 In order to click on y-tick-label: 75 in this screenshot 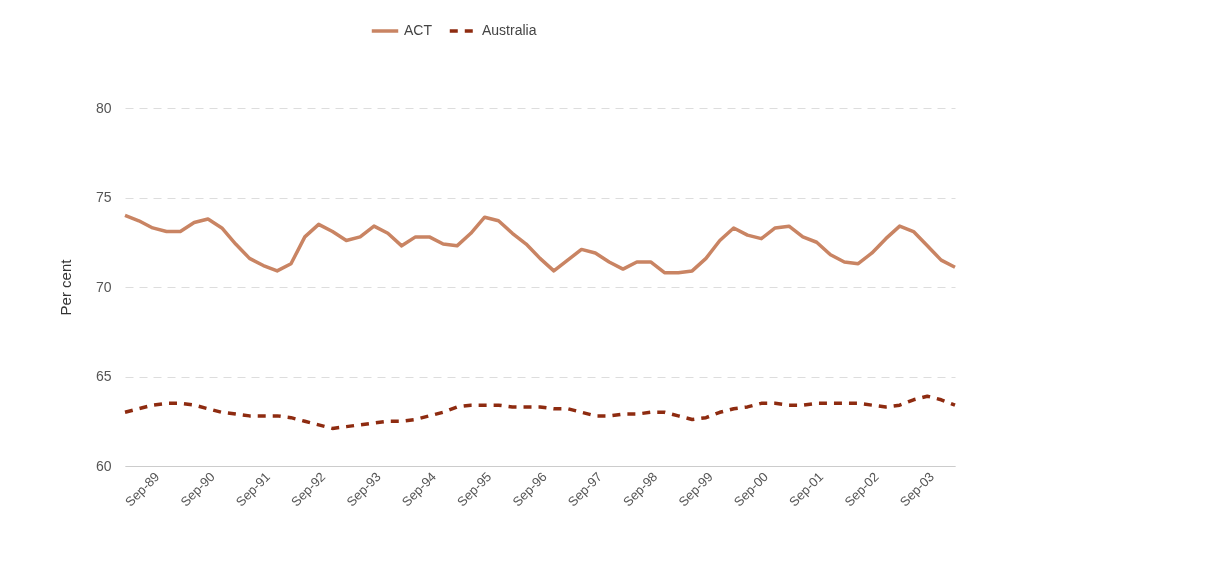, I will do `click(103, 197)`.